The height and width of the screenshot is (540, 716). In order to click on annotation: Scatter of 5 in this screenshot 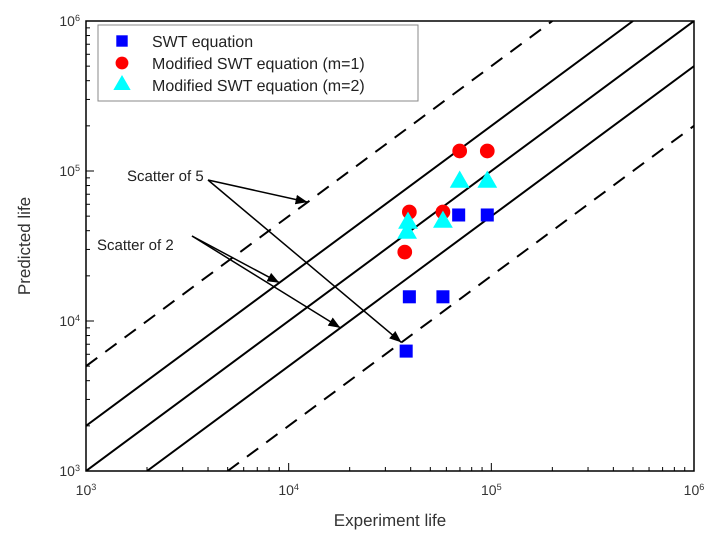, I will do `click(165, 176)`.